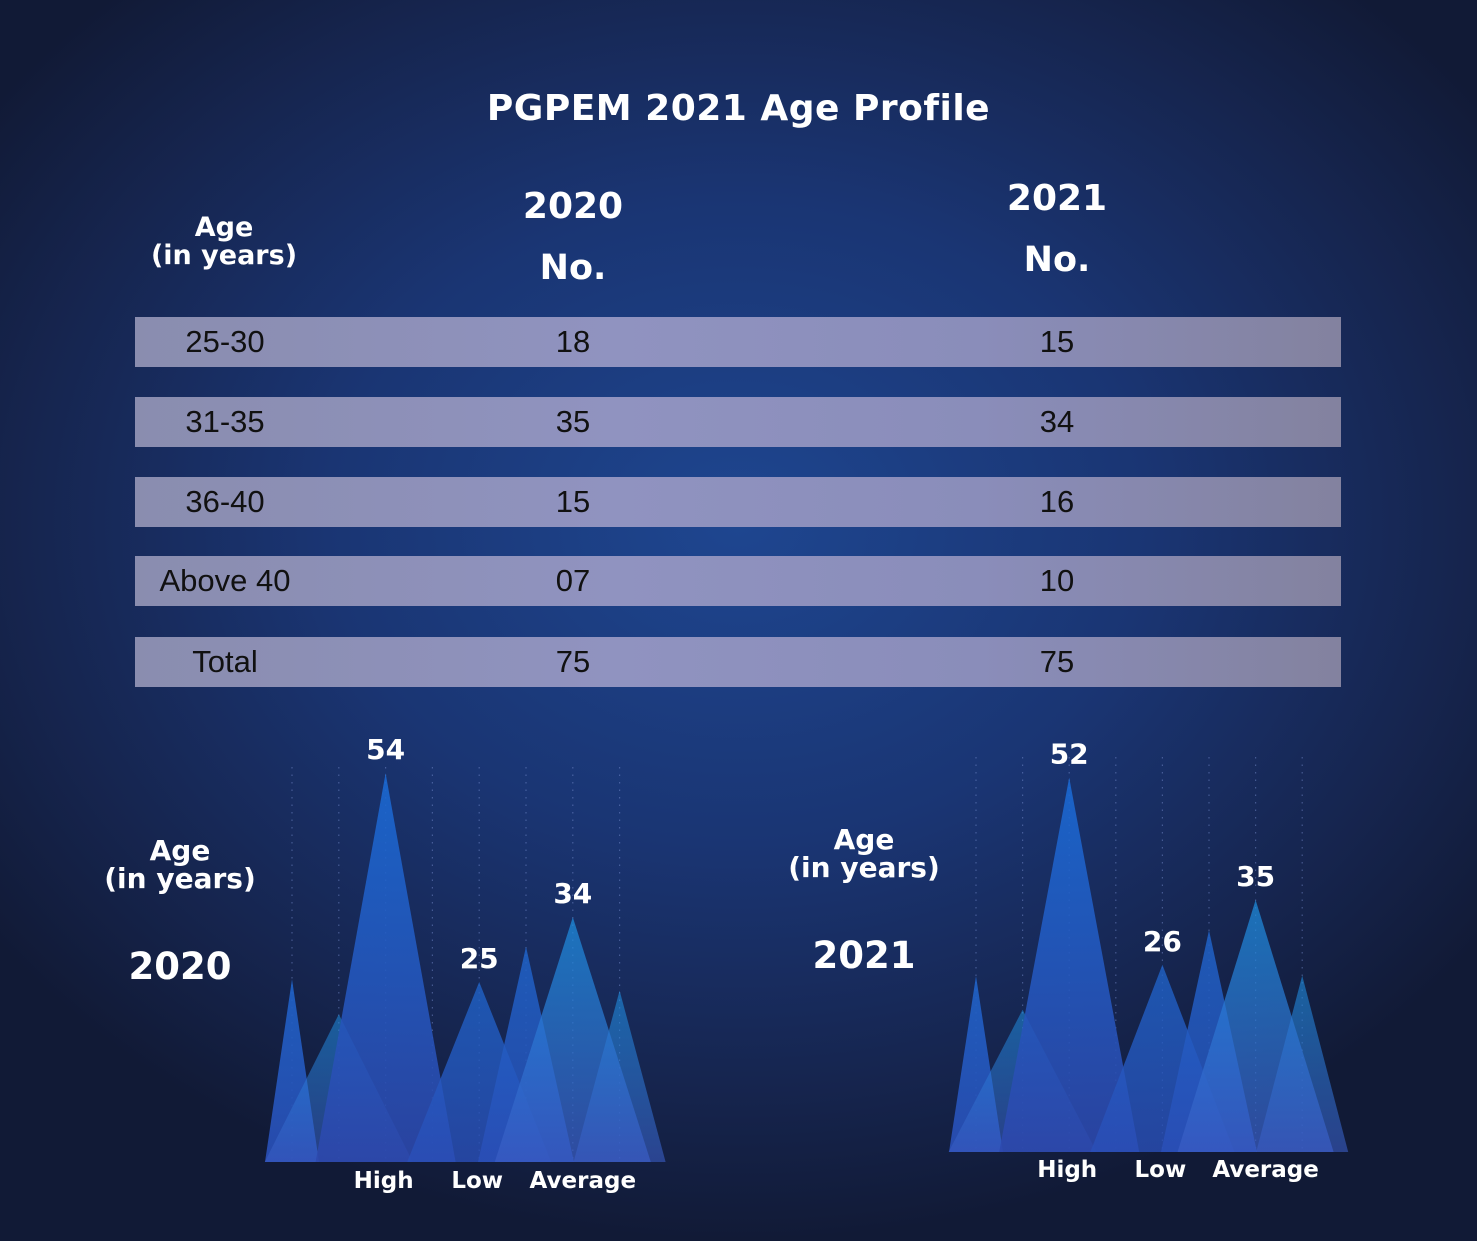  What do you see at coordinates (738, 502) in the screenshot?
I see `table-row: 36-40 15 16` at bounding box center [738, 502].